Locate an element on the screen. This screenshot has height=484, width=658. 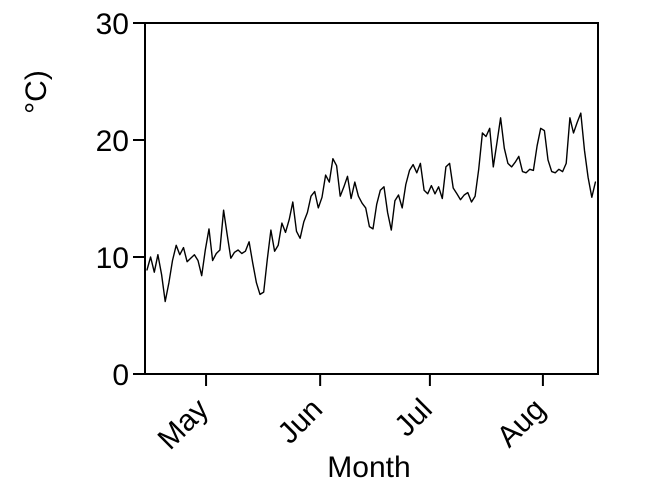
y-tick-label: 10 is located at coordinates (112, 258).